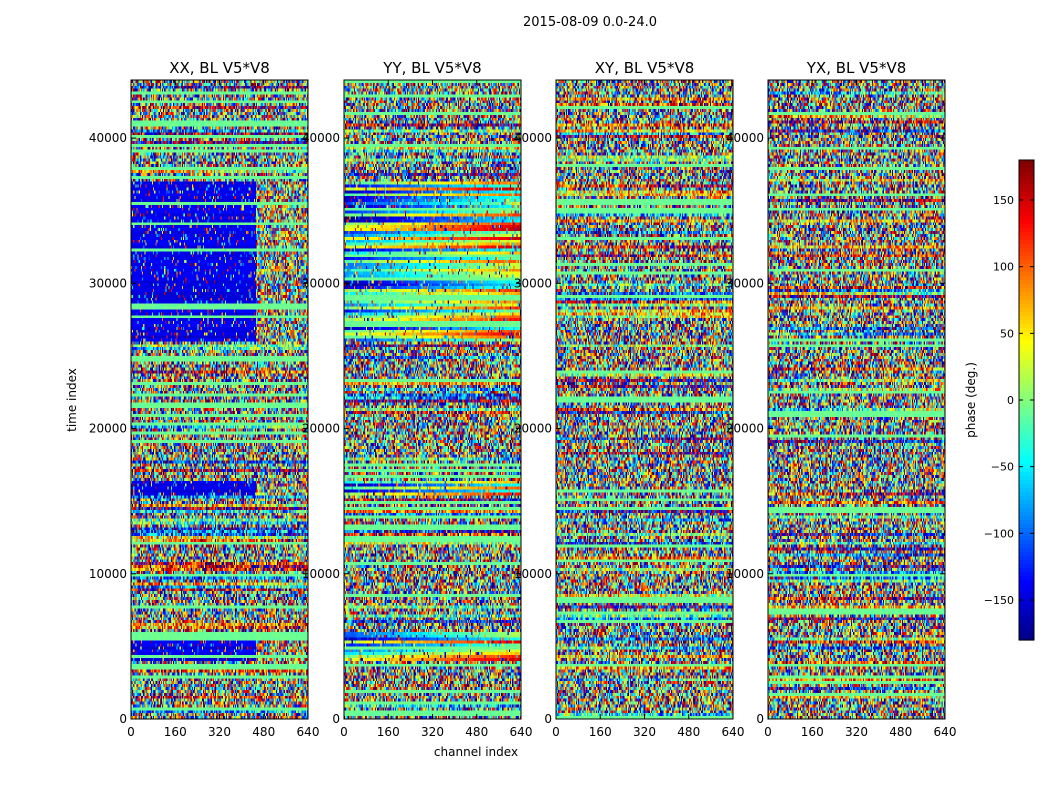  I want to click on figure-suptitle: 2015-08-09 0.0-24.0, so click(590, 22).